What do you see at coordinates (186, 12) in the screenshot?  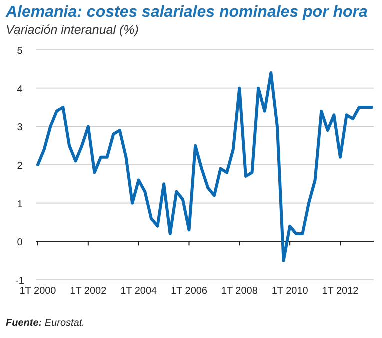 I see `chart-title: Alemania: costes salariales nominales por hora` at bounding box center [186, 12].